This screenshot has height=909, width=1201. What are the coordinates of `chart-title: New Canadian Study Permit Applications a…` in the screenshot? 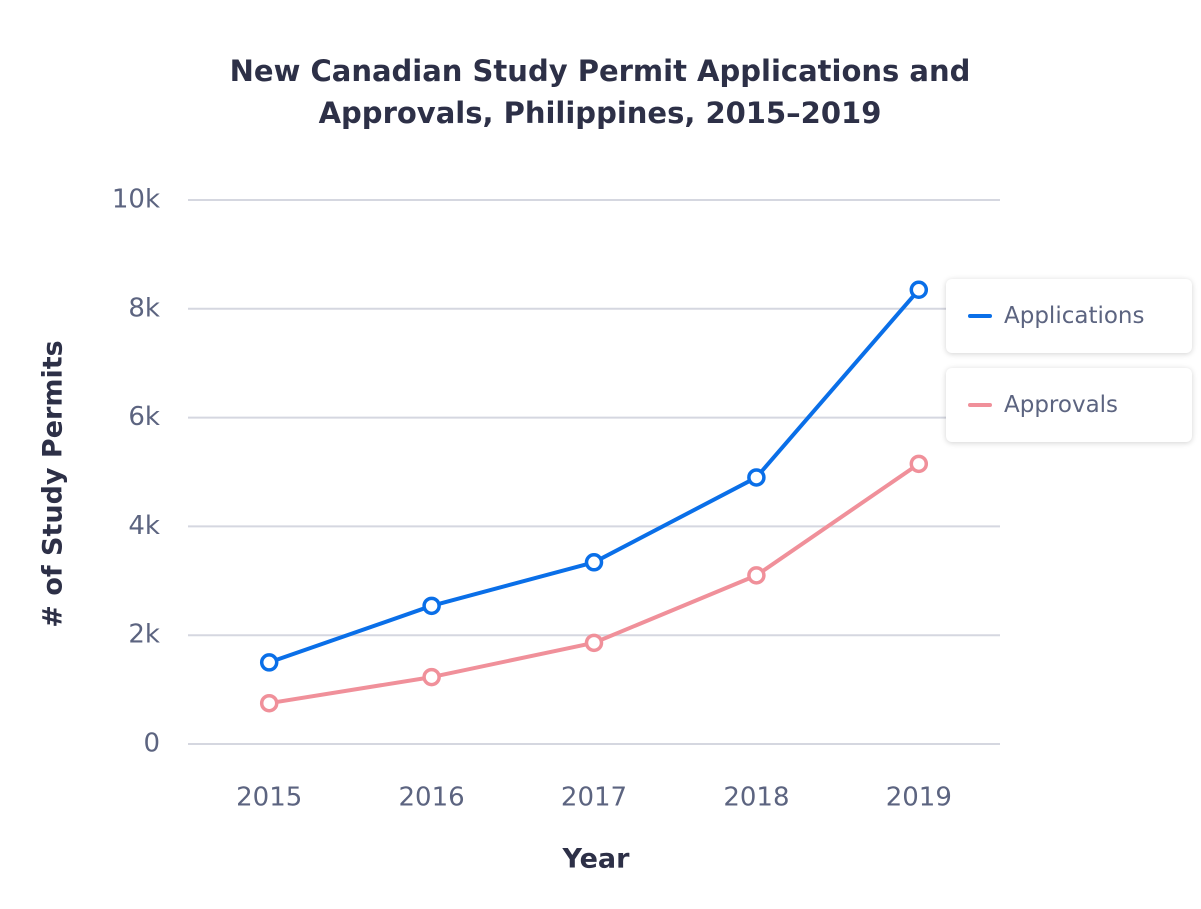 It's located at (600, 92).